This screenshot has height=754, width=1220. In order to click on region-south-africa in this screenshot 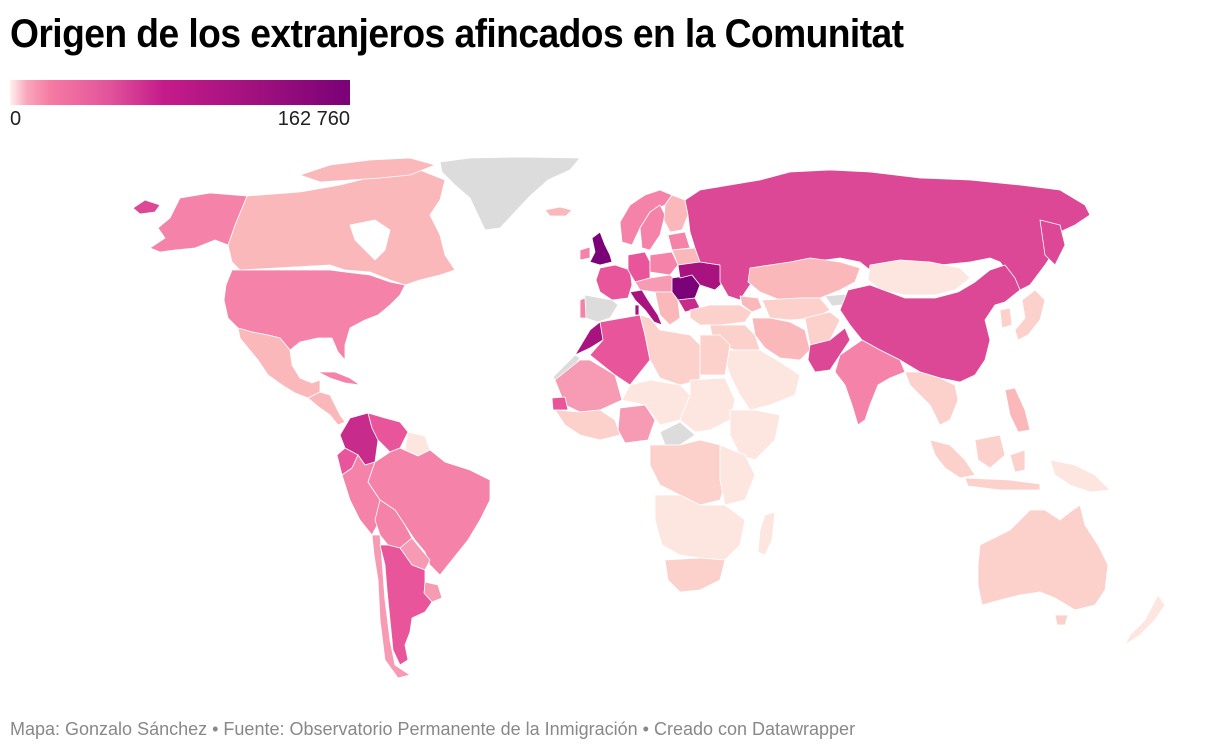, I will do `click(695, 575)`.